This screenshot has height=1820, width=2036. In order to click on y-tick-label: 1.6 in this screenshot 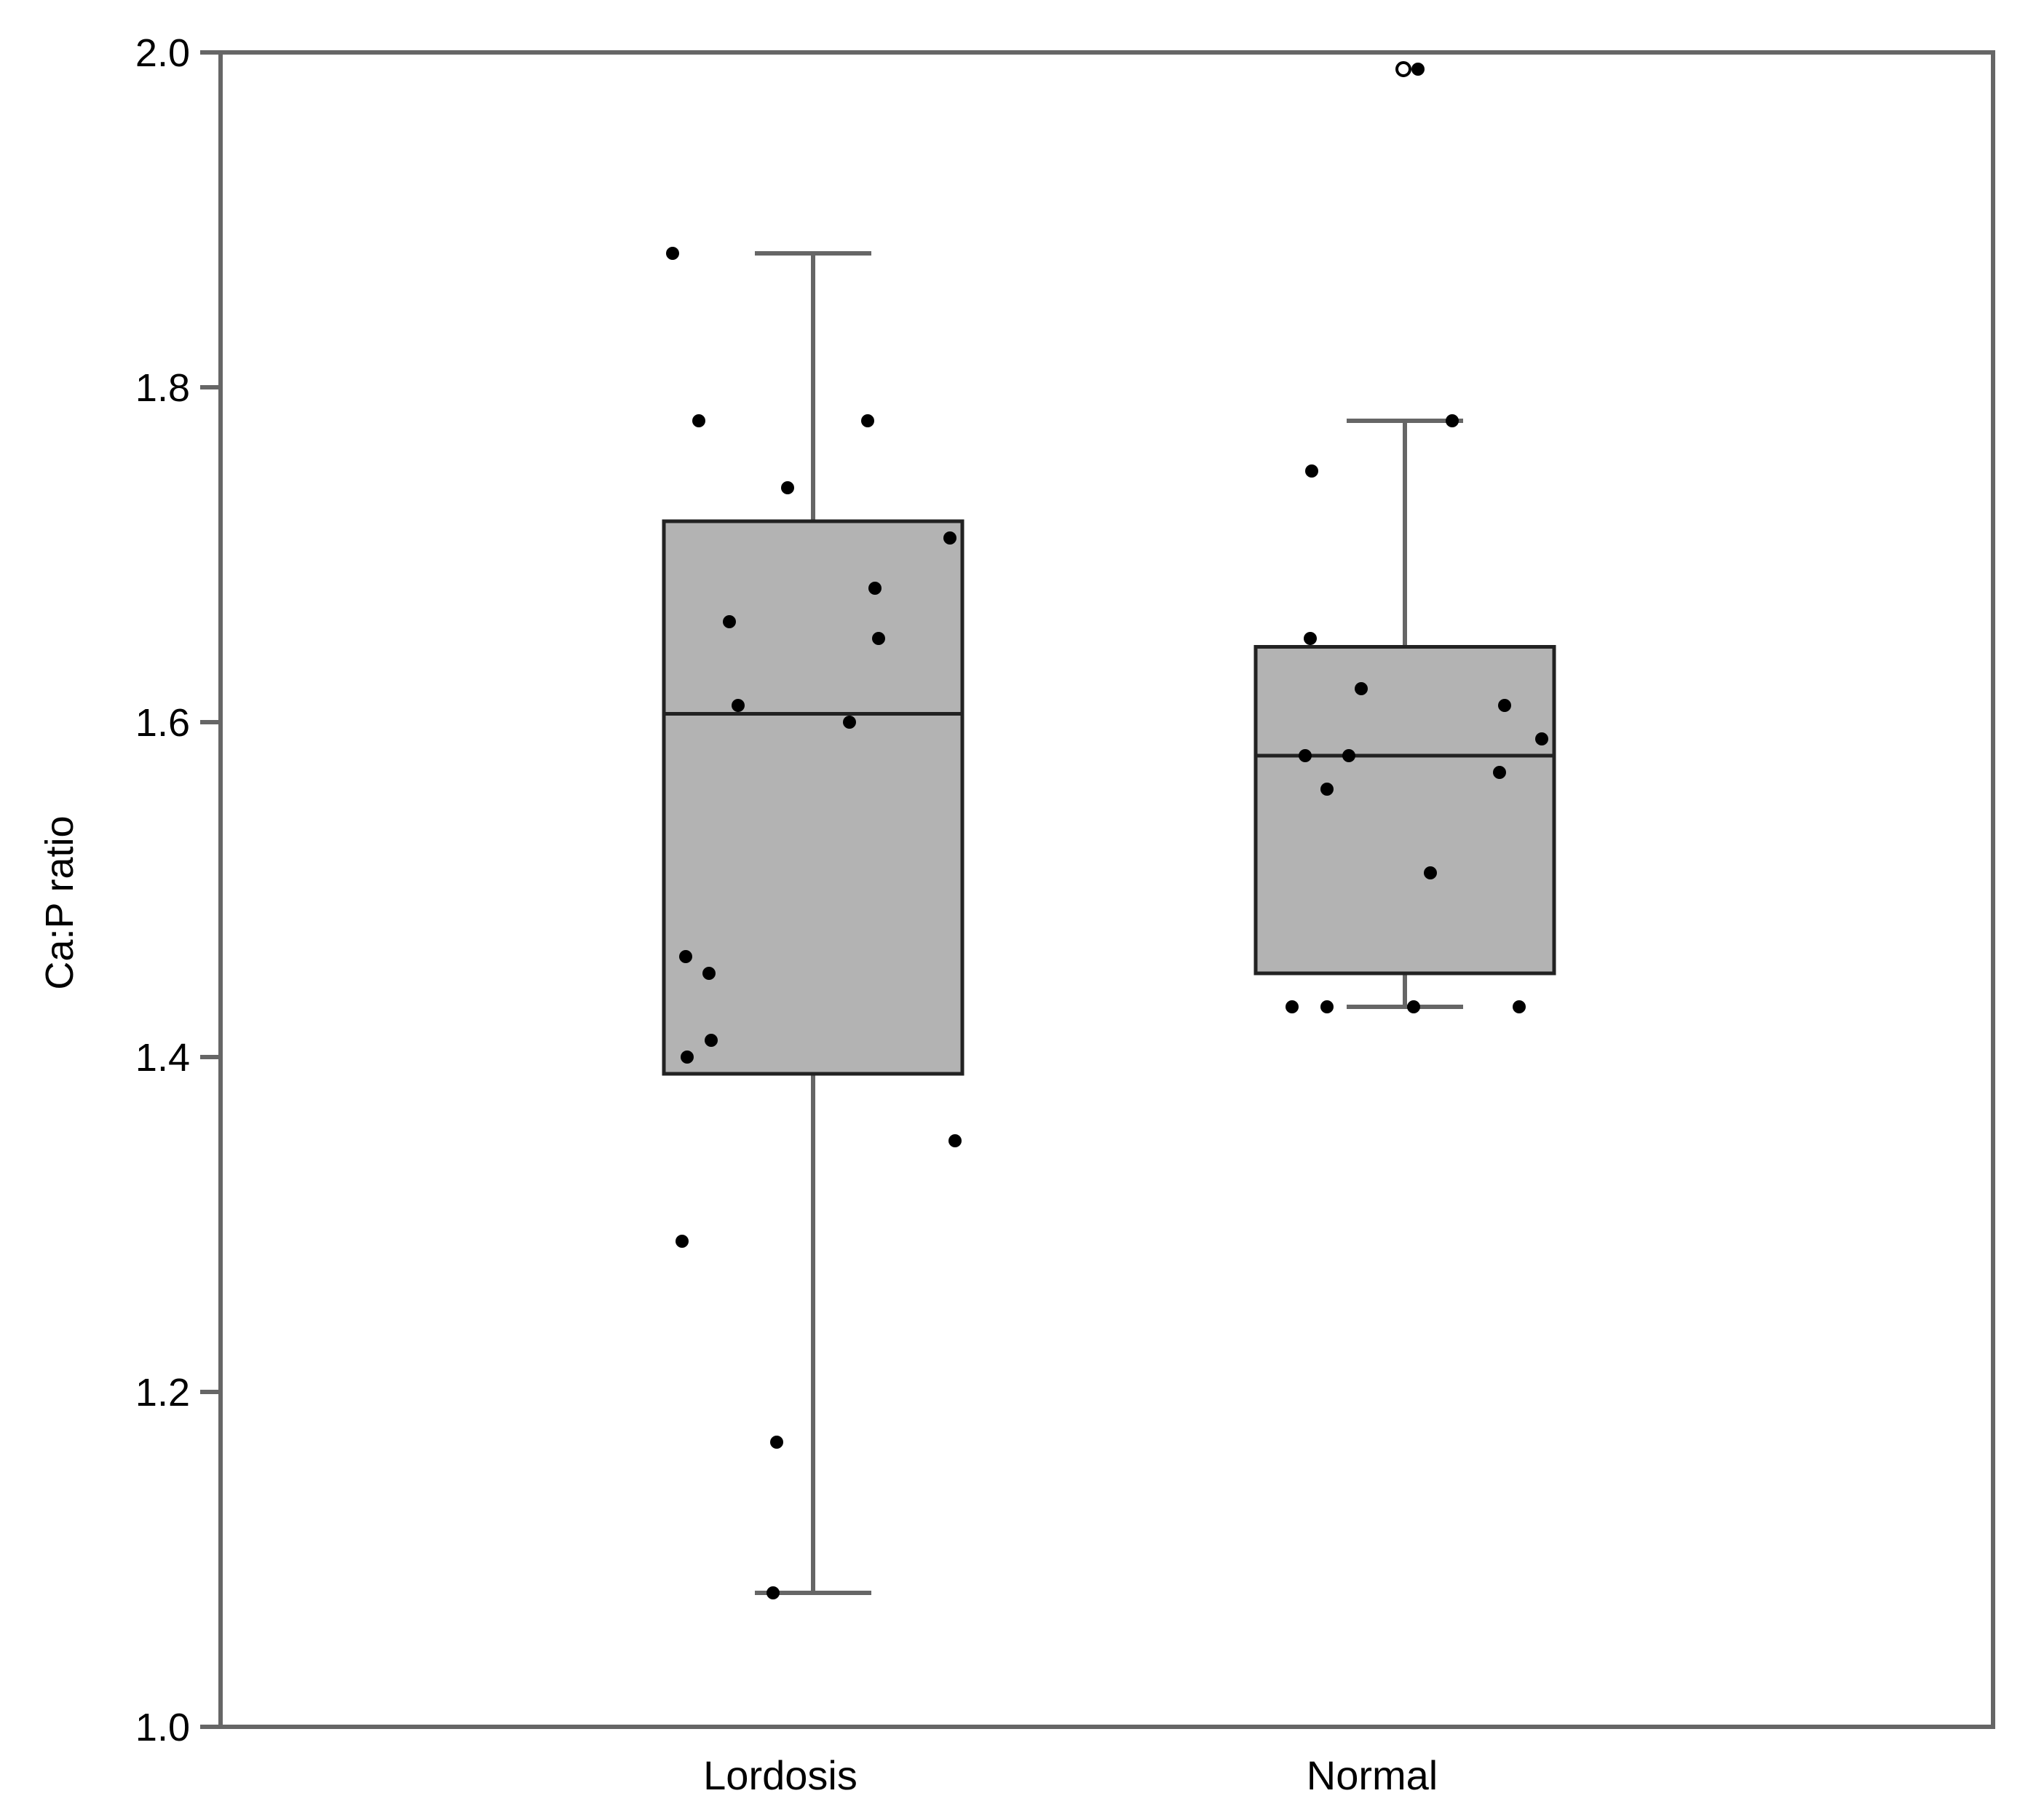, I will do `click(162, 723)`.